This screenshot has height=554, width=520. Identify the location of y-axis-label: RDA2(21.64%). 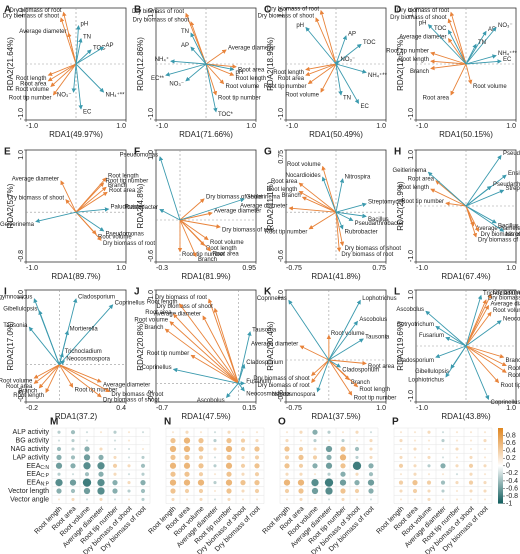
(10, 64).